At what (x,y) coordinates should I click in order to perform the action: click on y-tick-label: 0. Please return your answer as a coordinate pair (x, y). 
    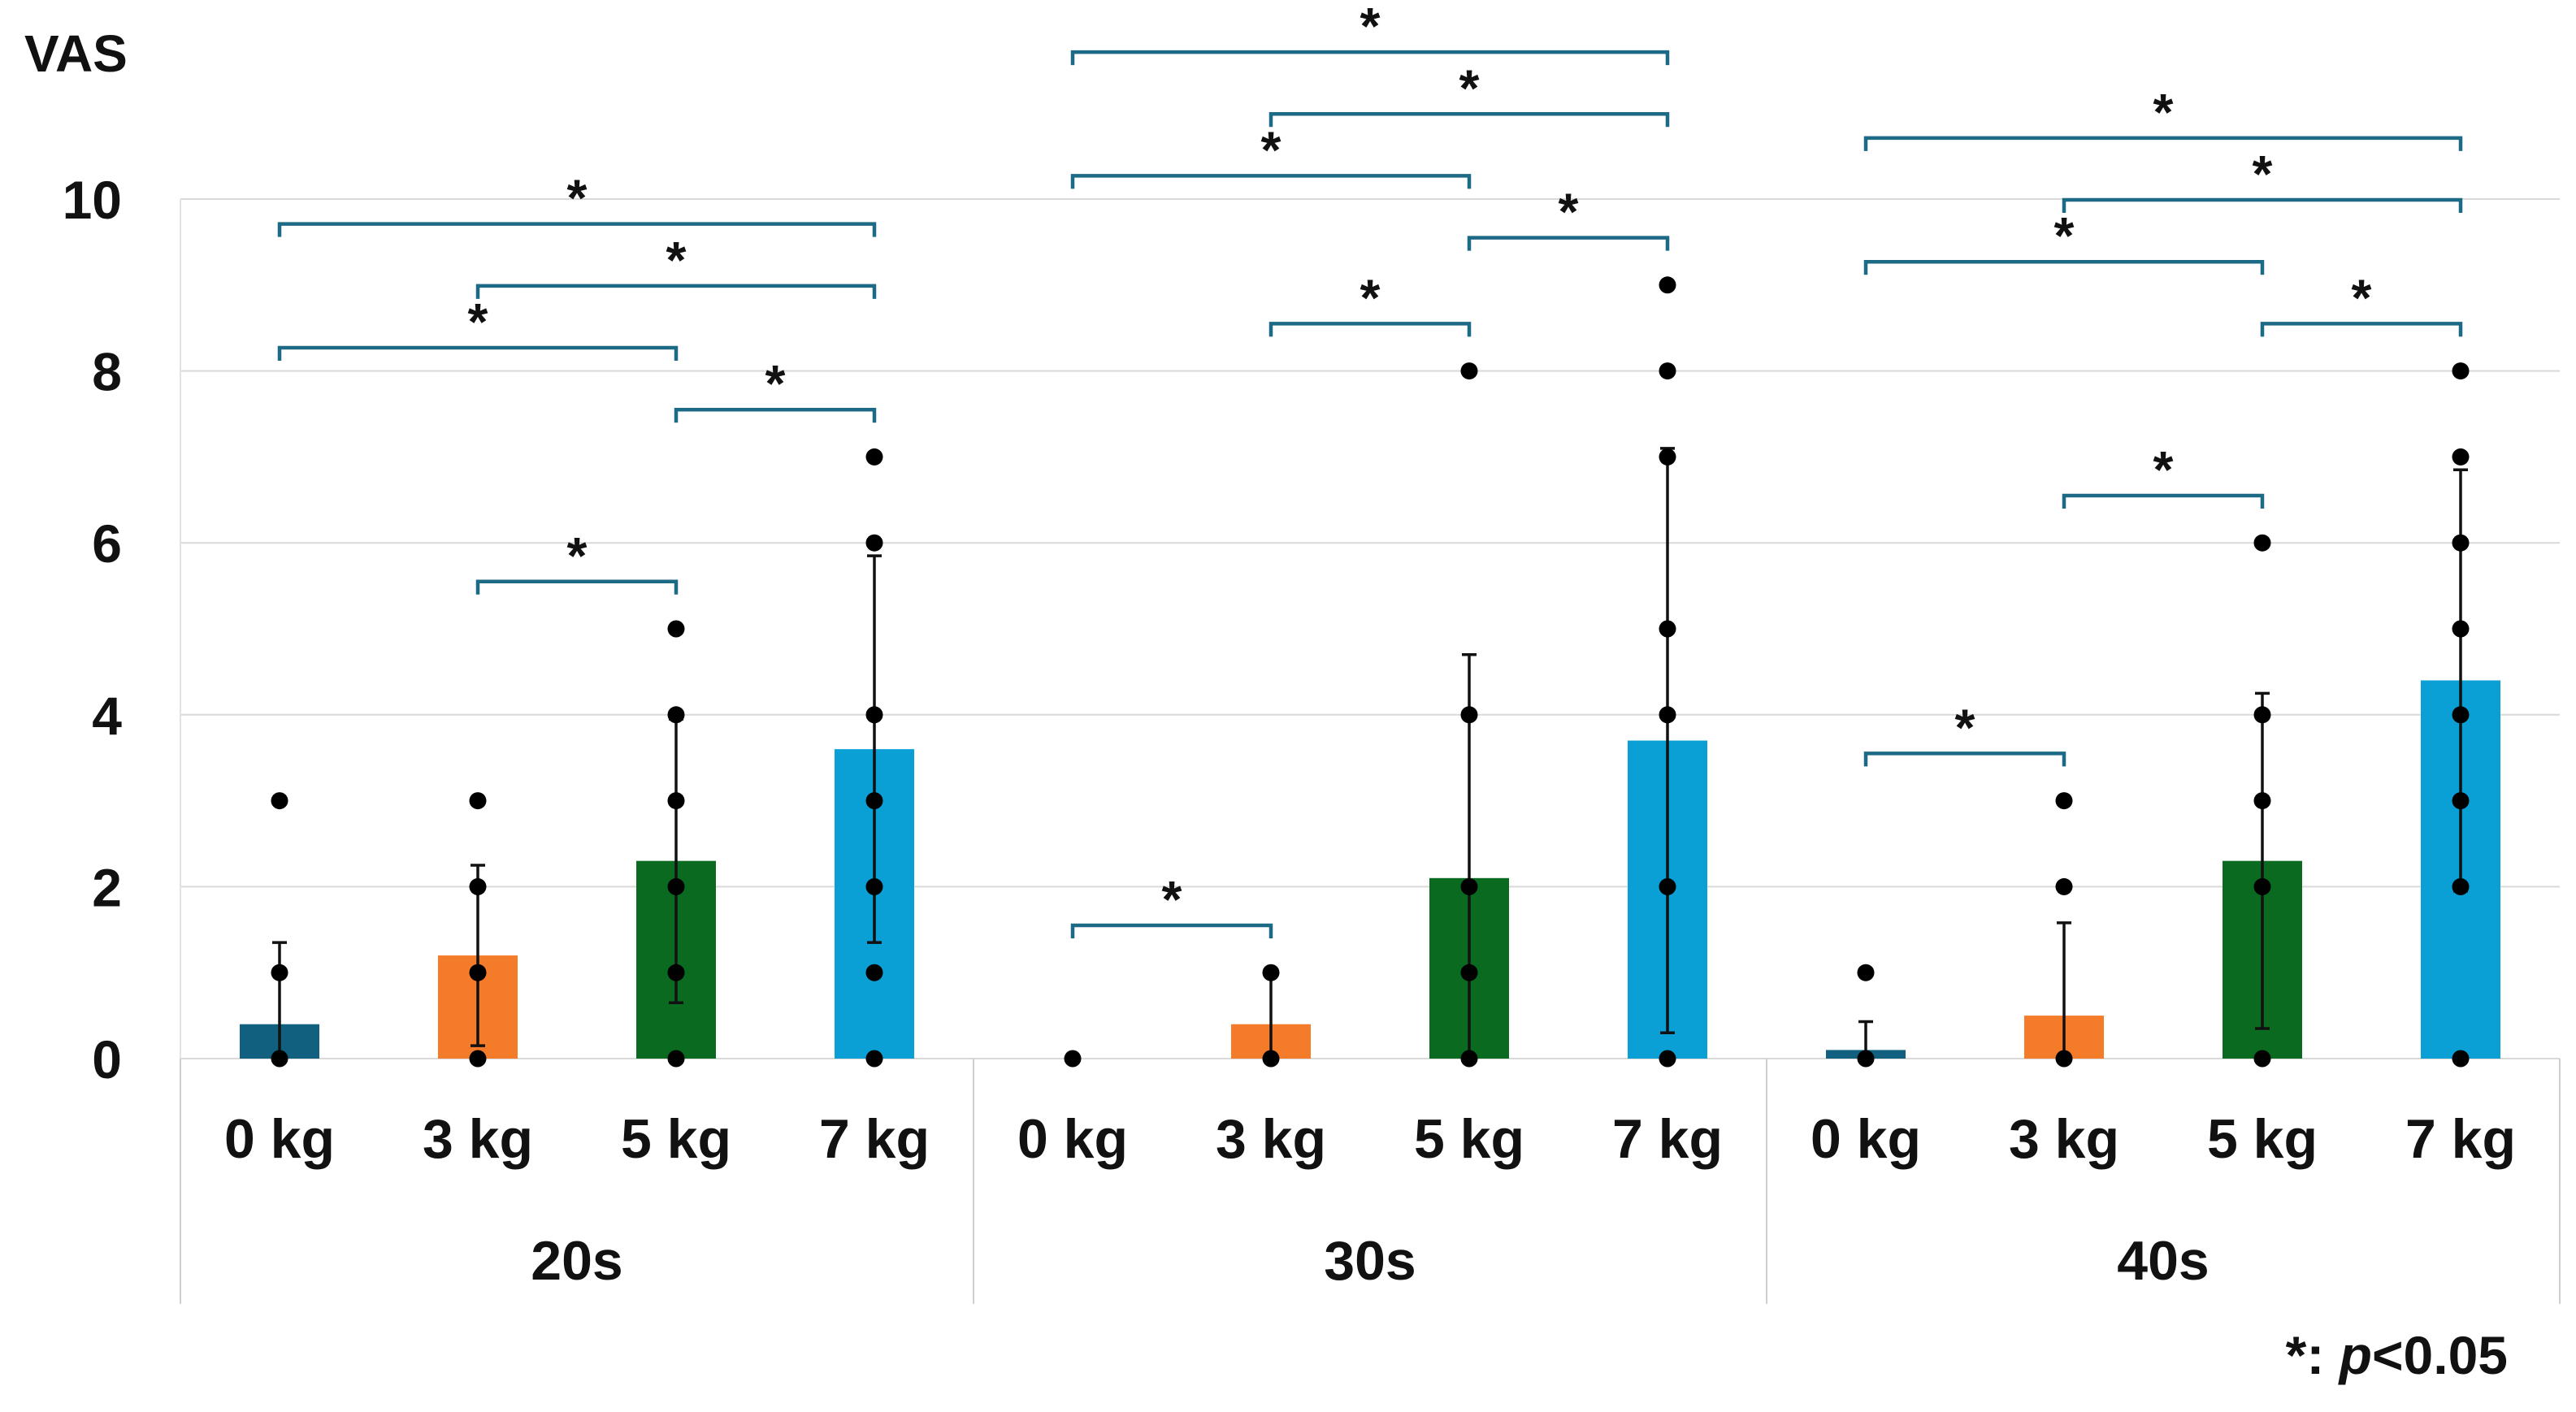
    Looking at the image, I should click on (107, 1059).